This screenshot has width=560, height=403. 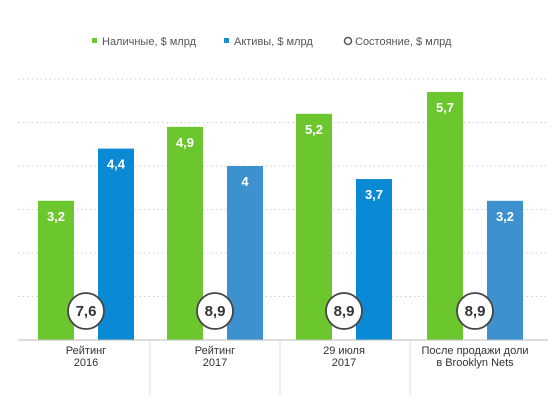 I want to click on legend-entry-1: Активы, $ млрд, so click(x=273, y=42).